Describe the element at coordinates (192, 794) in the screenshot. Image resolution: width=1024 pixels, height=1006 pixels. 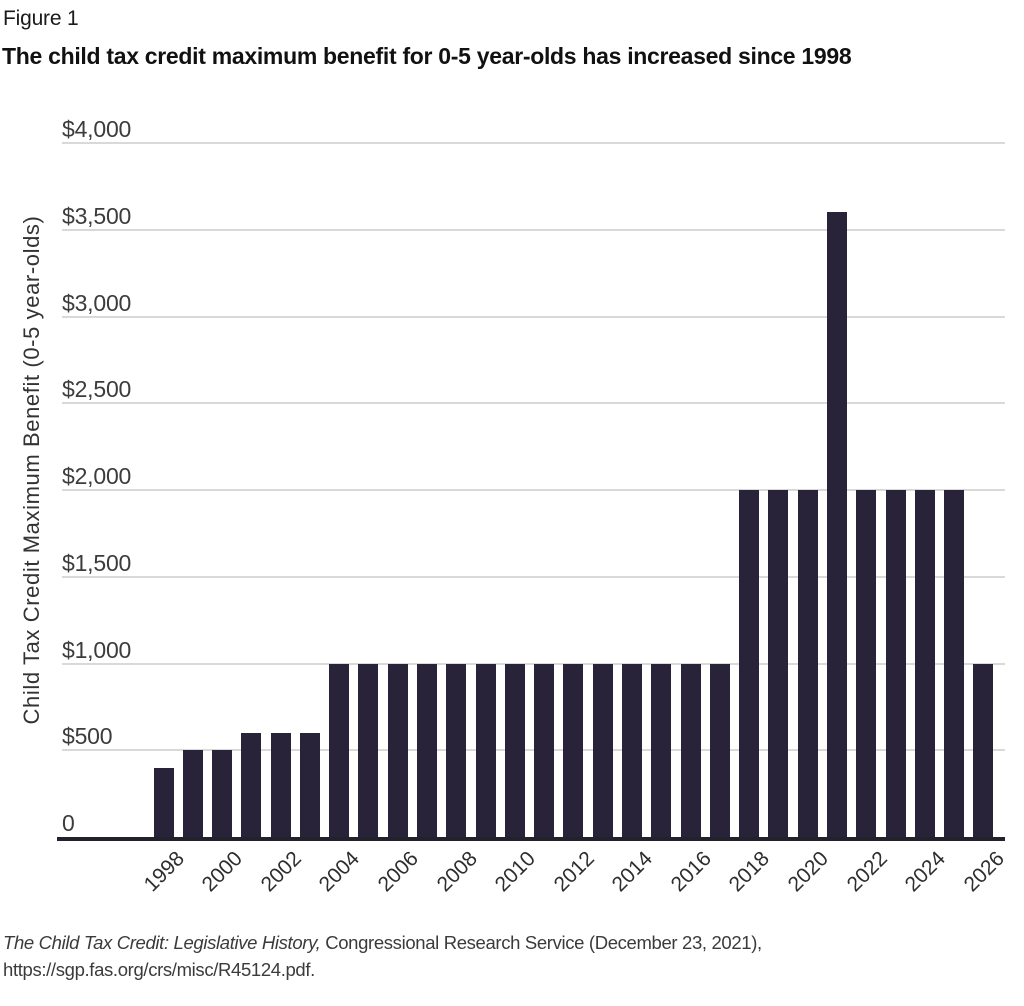
I see `bar-1999` at that location.